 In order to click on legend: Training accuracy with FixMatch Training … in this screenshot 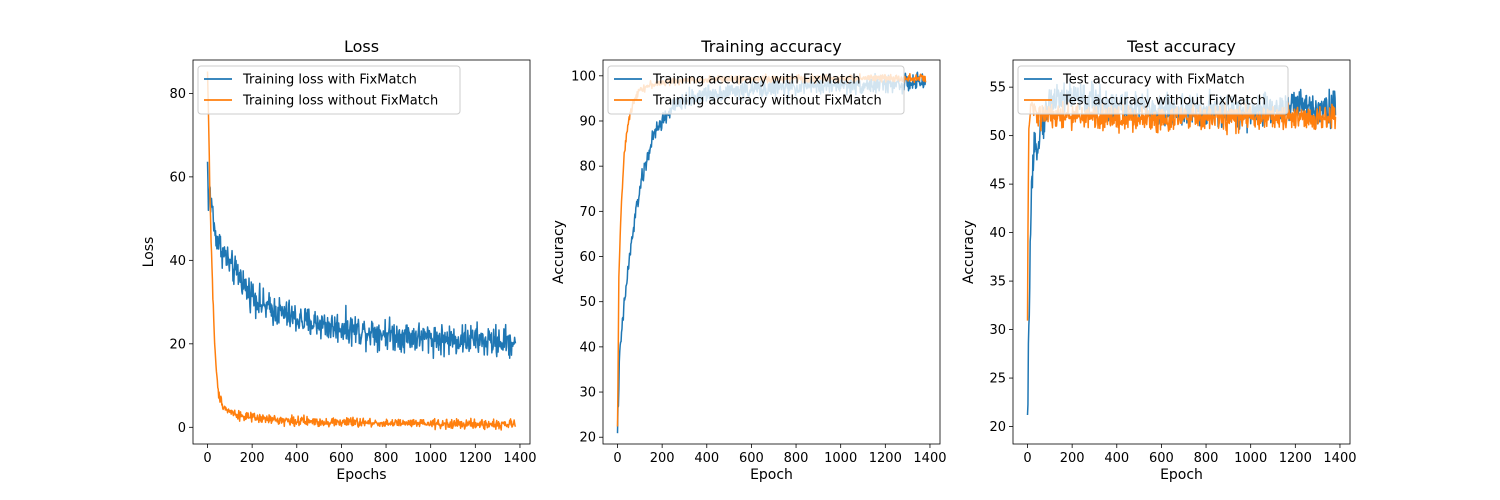, I will do `click(756, 90)`.